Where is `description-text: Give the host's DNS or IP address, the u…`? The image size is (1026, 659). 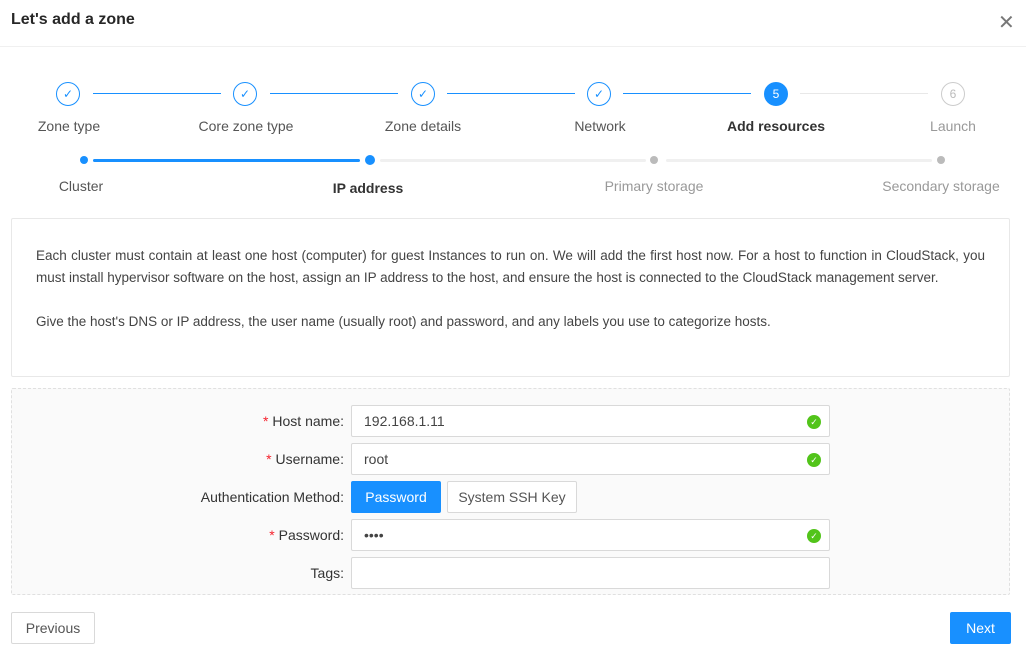 description-text: Give the host's DNS or IP address, the u… is located at coordinates (403, 321).